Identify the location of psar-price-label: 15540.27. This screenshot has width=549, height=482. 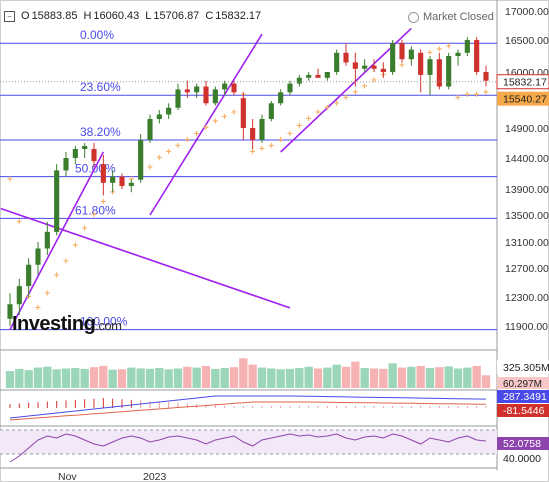
(525, 100).